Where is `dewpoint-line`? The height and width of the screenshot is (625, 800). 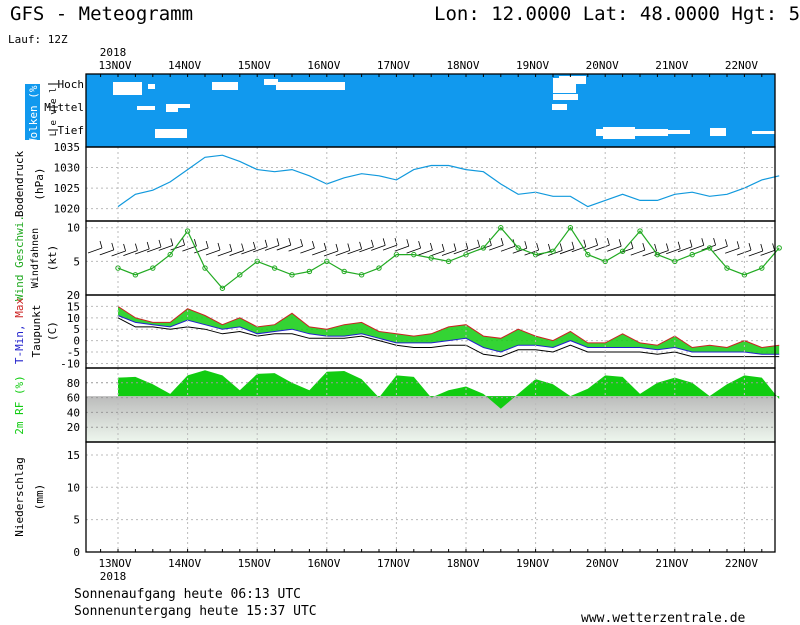 dewpoint-line is located at coordinates (448, 337).